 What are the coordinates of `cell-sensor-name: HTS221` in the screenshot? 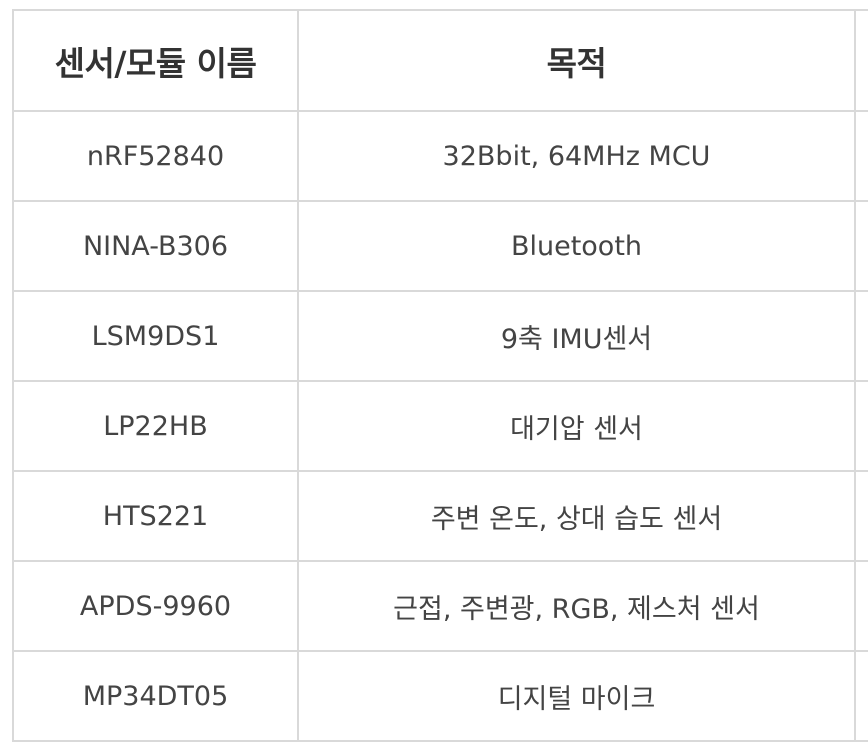 It's located at (155, 516).